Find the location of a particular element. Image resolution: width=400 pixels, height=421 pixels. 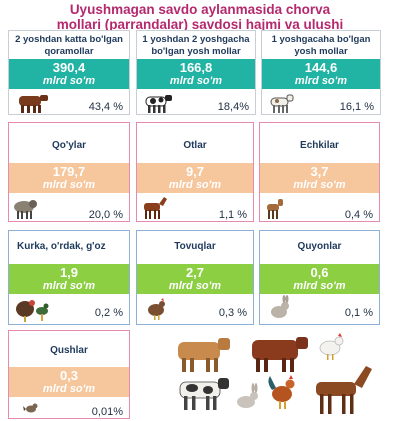

value-band: 179,7 mlrd so'm is located at coordinates (69, 178).